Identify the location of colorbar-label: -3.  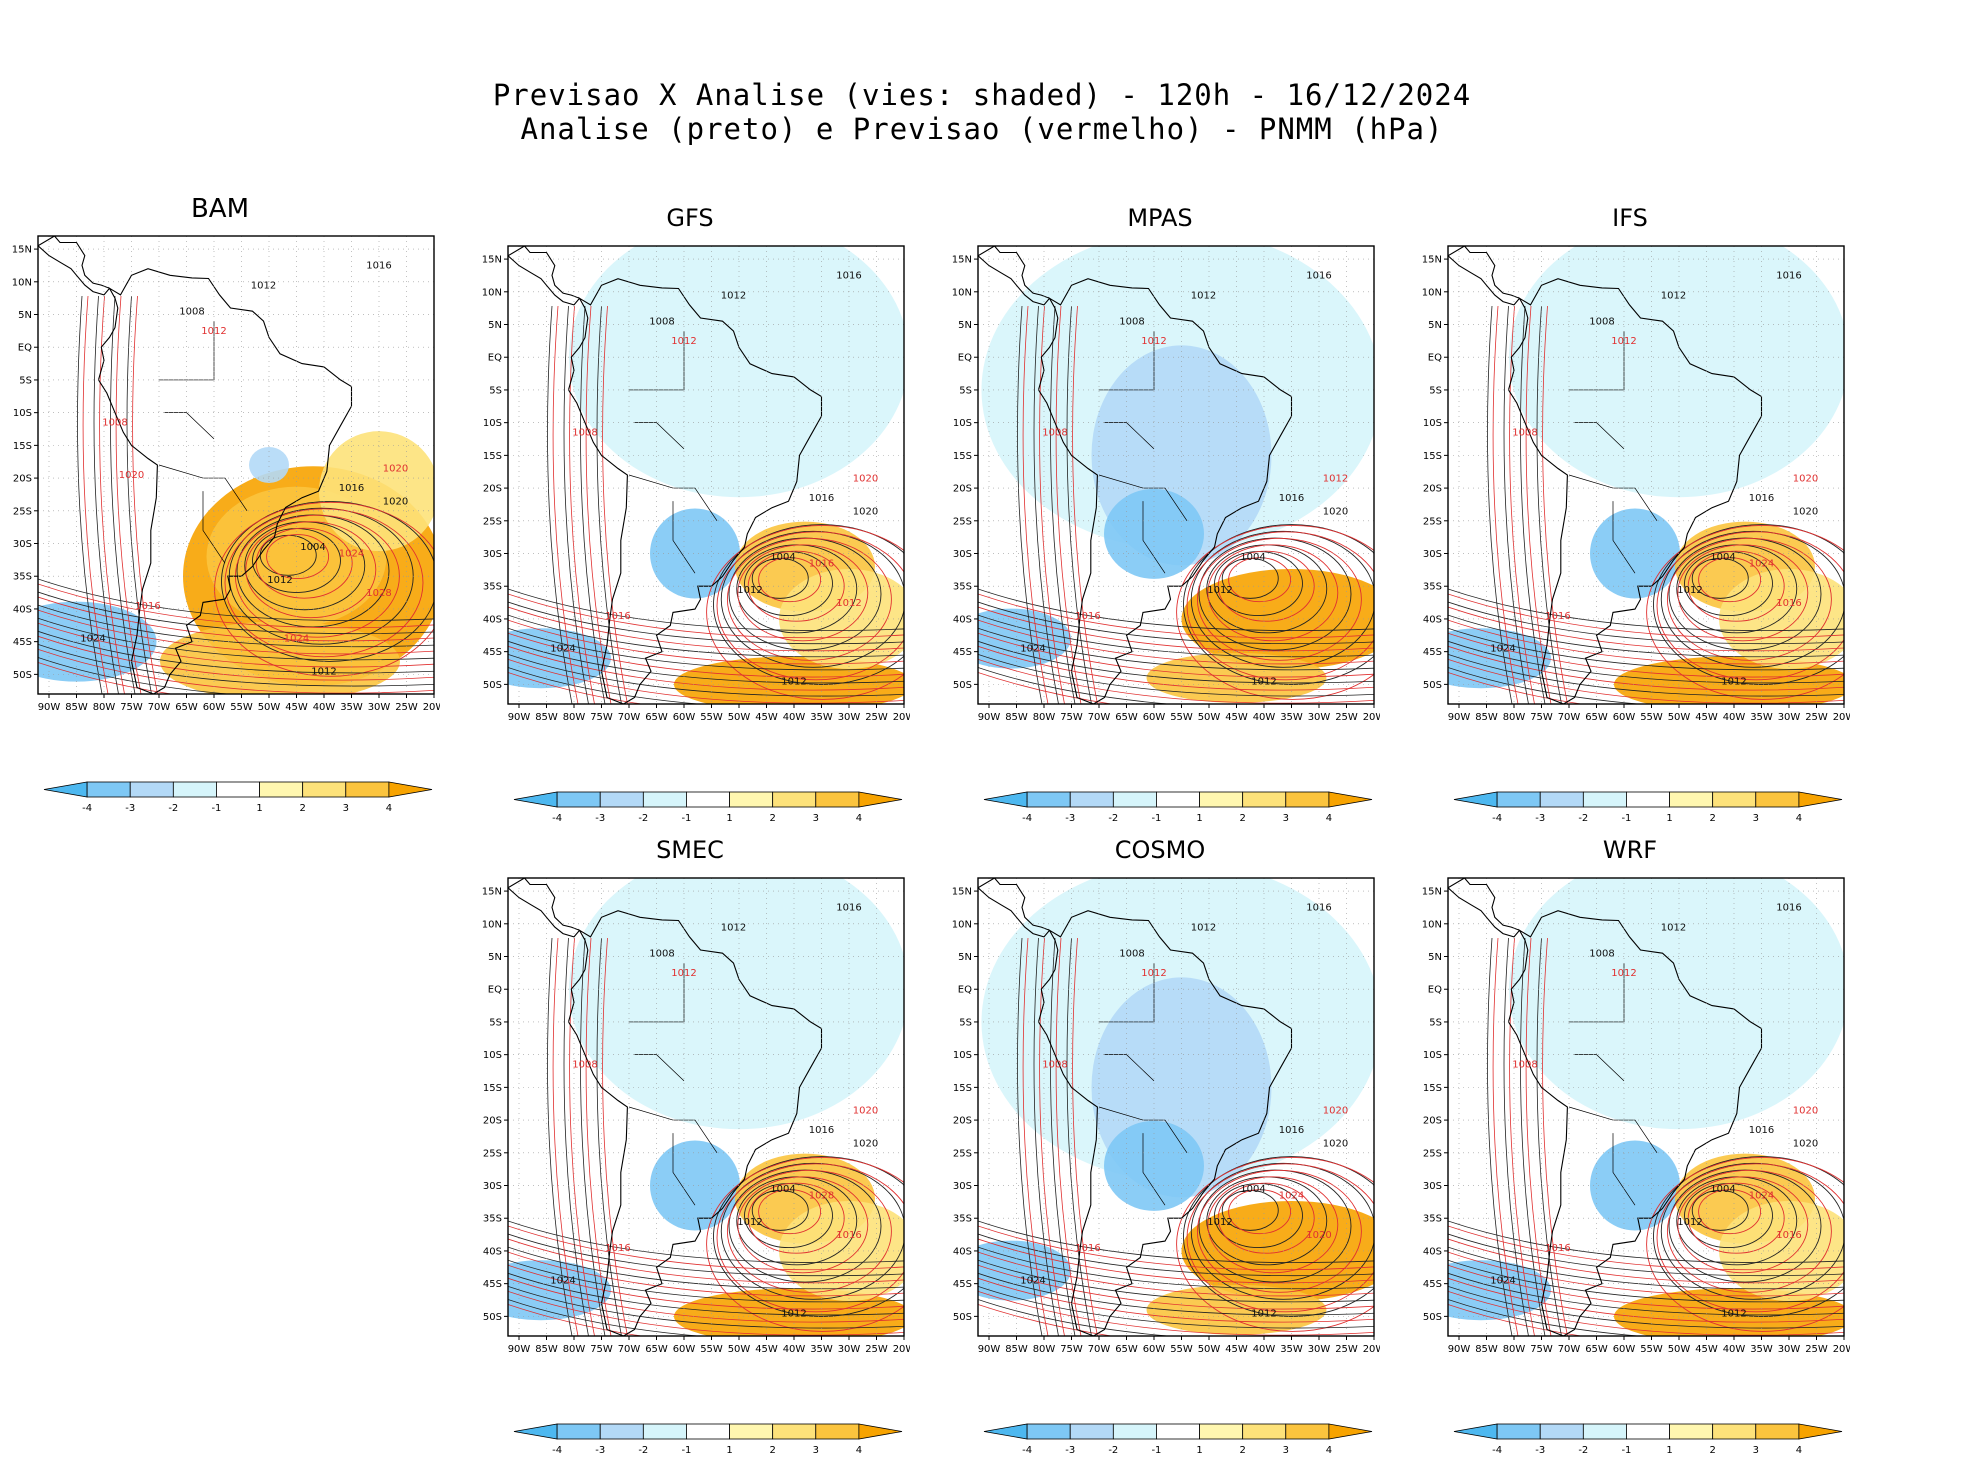
(130, 808).